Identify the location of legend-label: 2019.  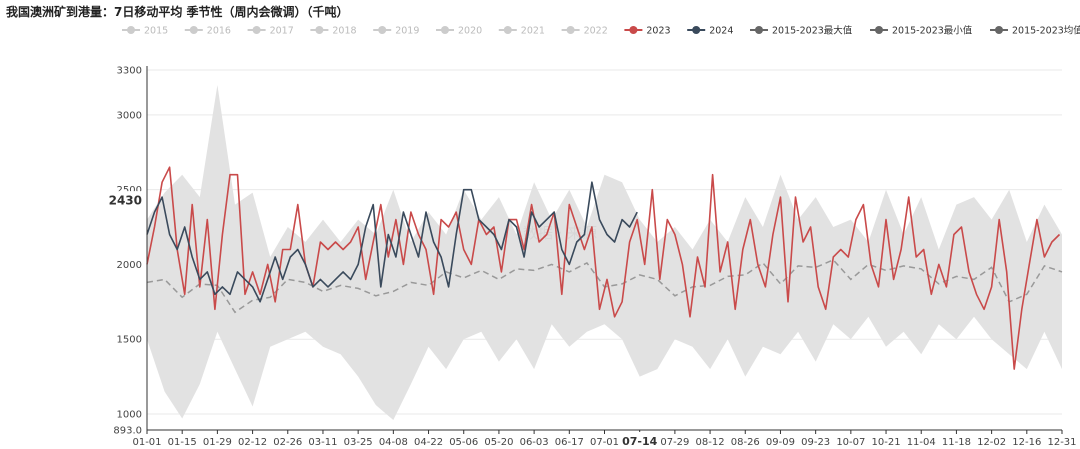
(407, 31).